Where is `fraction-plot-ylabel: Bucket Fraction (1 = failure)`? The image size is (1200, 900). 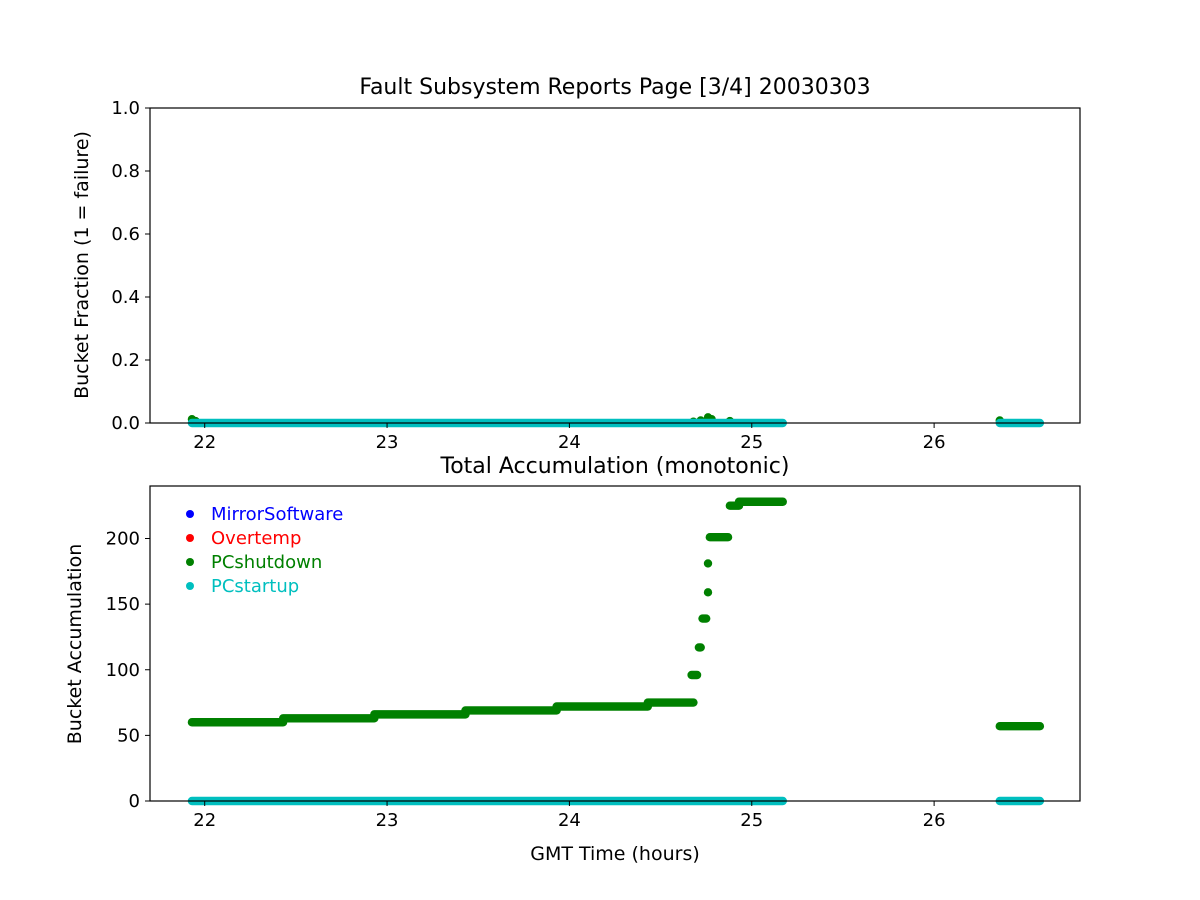 fraction-plot-ylabel: Bucket Fraction (1 = failure) is located at coordinates (82, 265).